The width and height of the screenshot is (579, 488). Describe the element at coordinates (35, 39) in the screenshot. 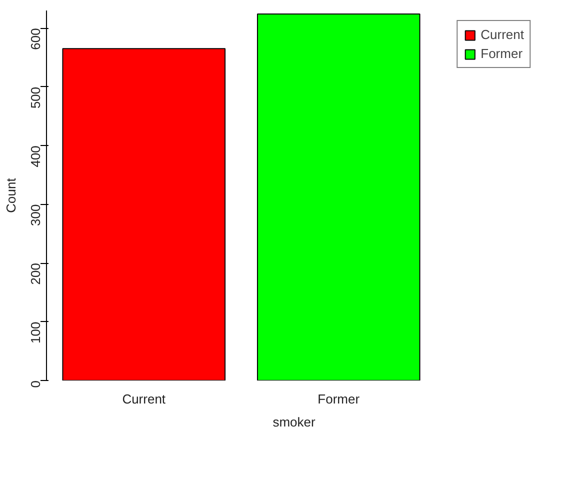

I see `y-tick-label: 600` at that location.